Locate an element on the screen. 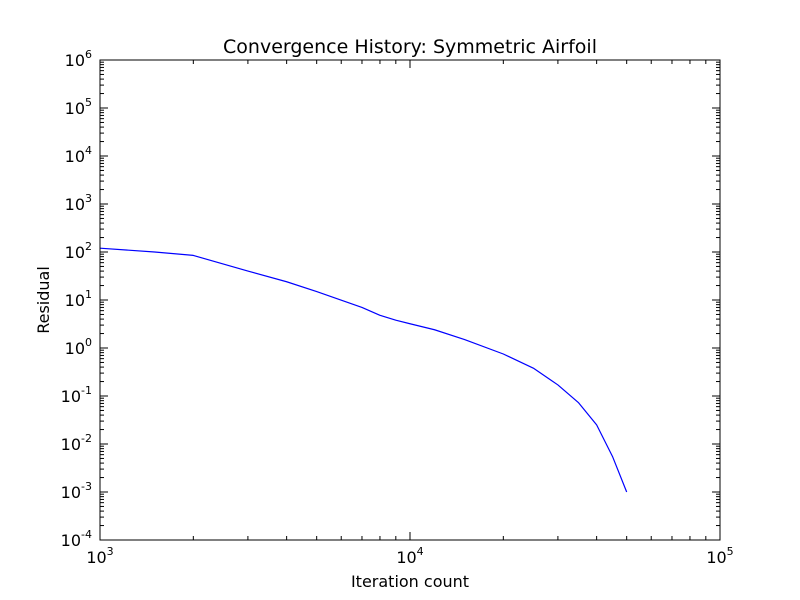  y-tick-label: 10³ is located at coordinates (78, 203).